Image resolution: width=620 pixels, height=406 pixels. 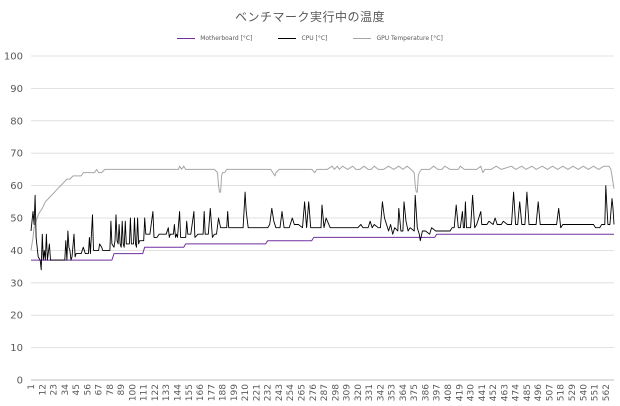 I want to click on y-tick-label-90: 90, so click(x=16, y=89).